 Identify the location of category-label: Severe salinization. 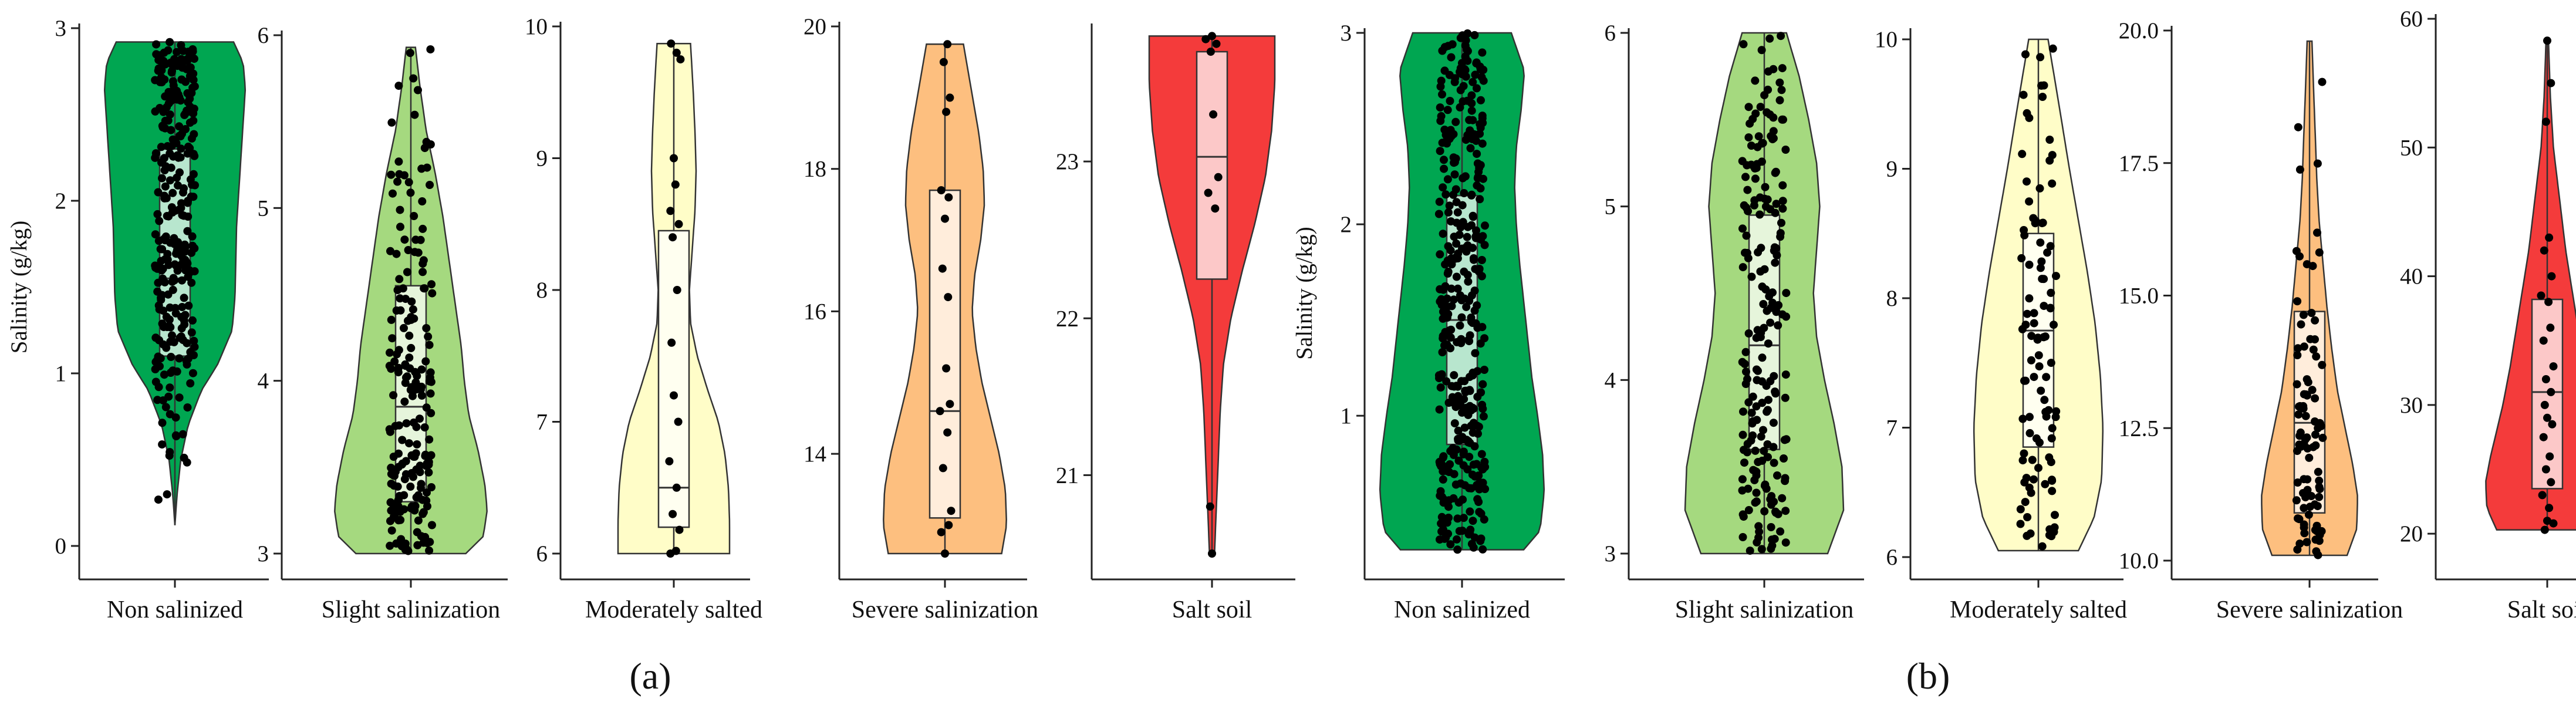
(945, 609).